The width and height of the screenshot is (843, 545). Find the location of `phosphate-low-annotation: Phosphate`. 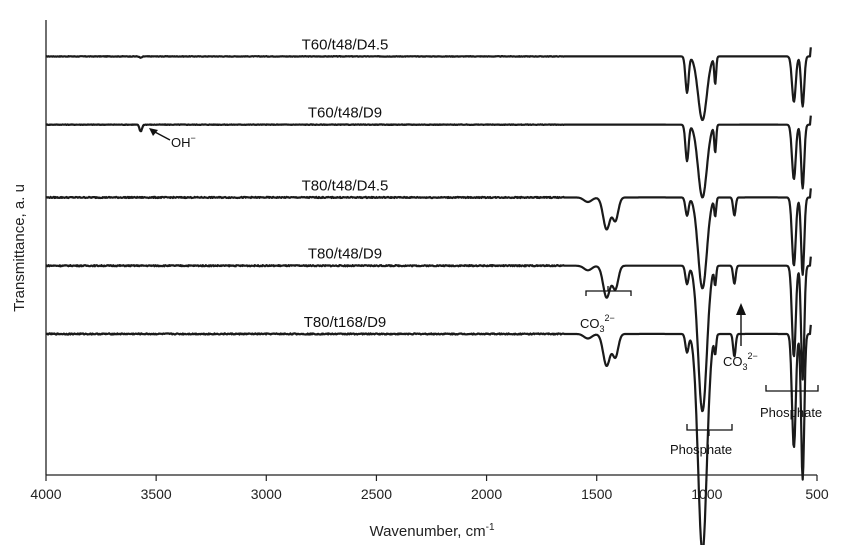

phosphate-low-annotation: Phosphate is located at coordinates (791, 402).